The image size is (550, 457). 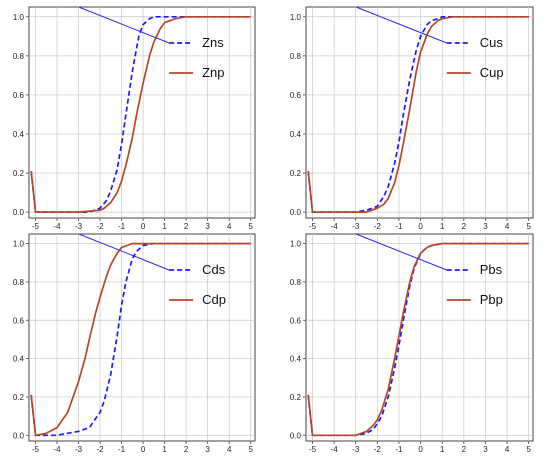 What do you see at coordinates (213, 72) in the screenshot?
I see `legend-label: Znp` at bounding box center [213, 72].